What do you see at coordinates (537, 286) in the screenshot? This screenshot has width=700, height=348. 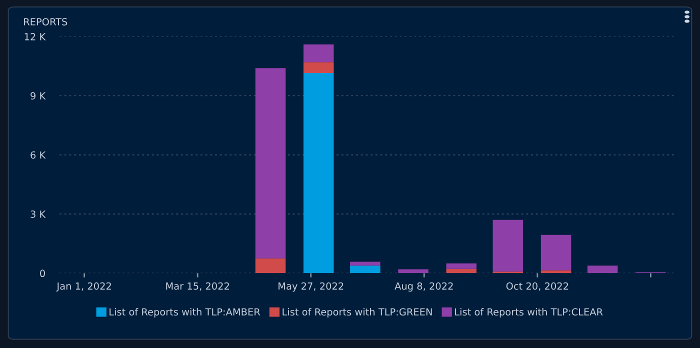 I see `x-tick-label: Oct 20, 2022` at bounding box center [537, 286].